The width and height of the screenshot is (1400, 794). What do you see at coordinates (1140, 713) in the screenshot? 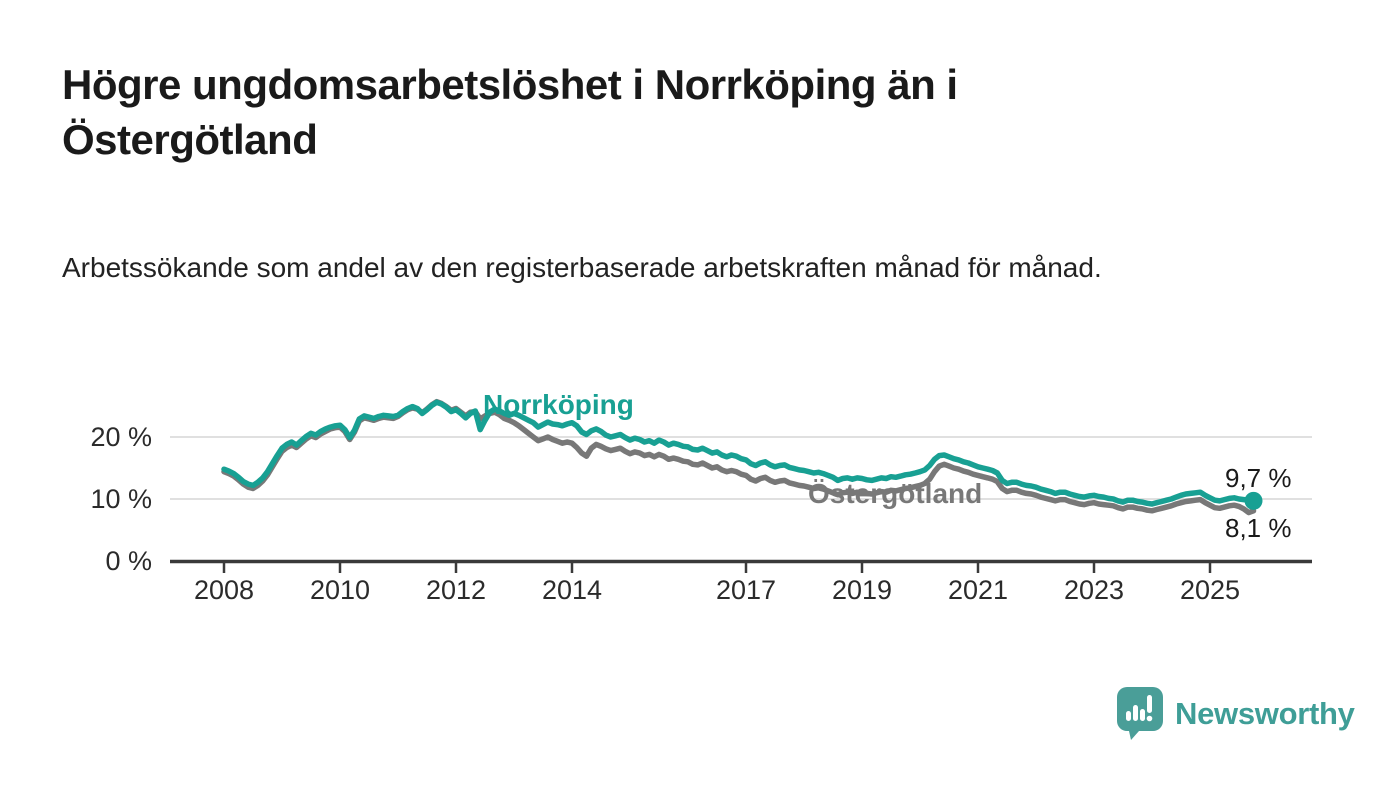
I see `bar-chart-speech-bubble-icon` at bounding box center [1140, 713].